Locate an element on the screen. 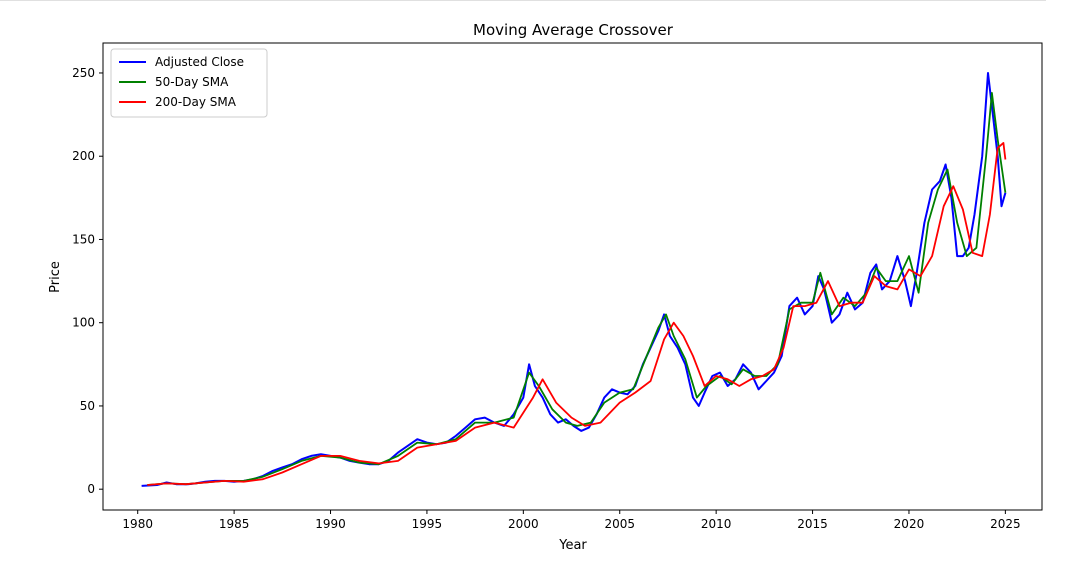  y-axis: 0 50 100 150 200 250 is located at coordinates (87, 281).